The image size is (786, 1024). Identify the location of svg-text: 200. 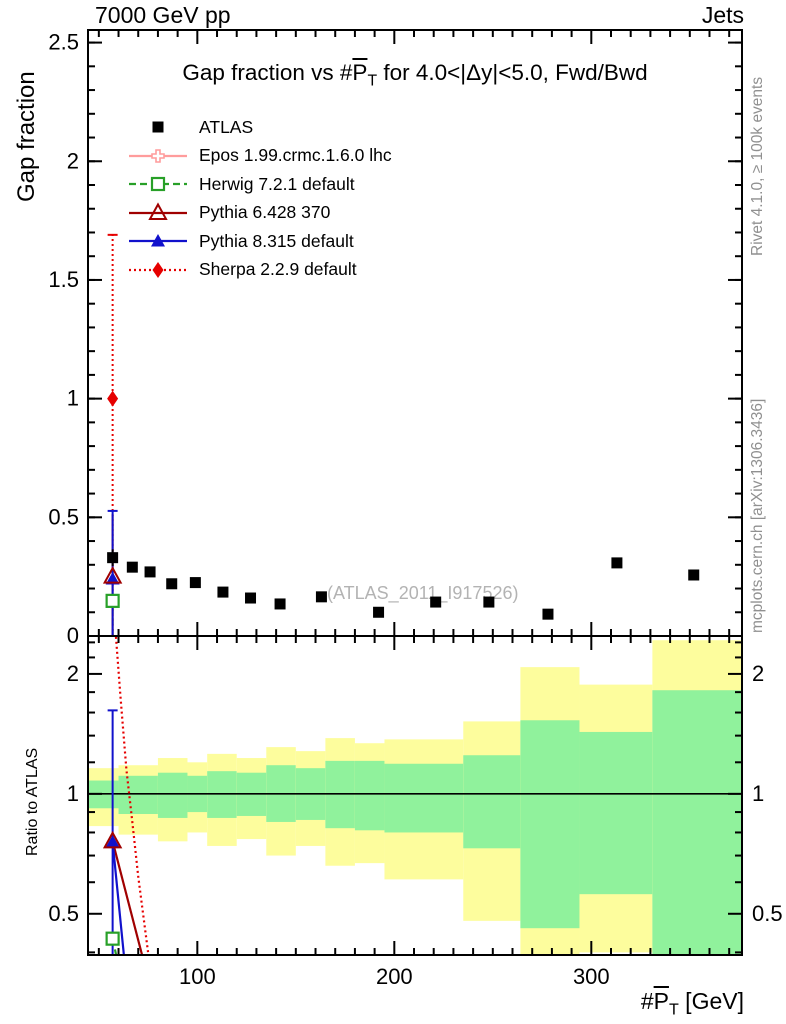
(394, 976).